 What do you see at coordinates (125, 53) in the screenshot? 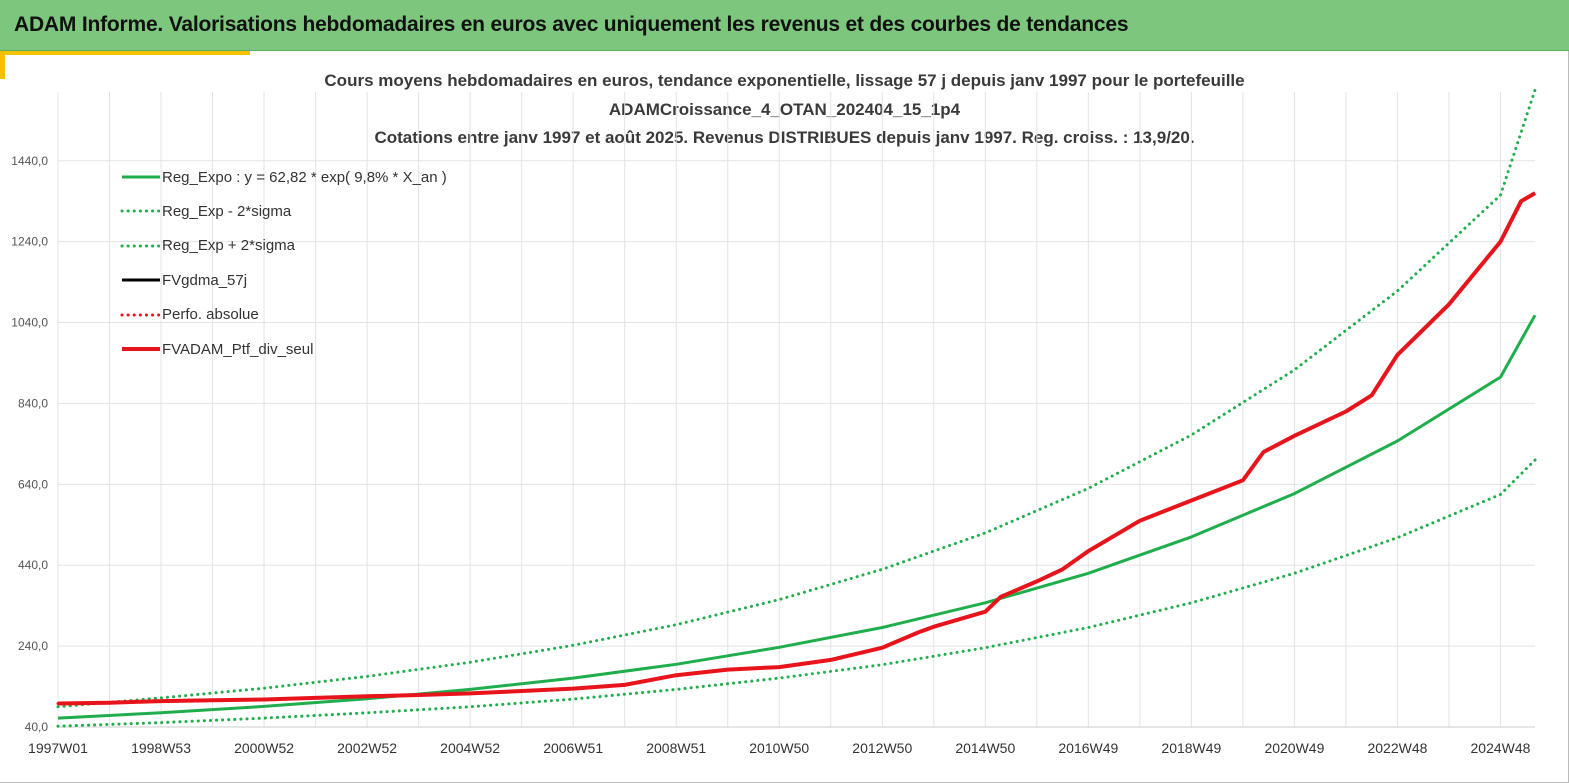
I see `accent-bar` at bounding box center [125, 53].